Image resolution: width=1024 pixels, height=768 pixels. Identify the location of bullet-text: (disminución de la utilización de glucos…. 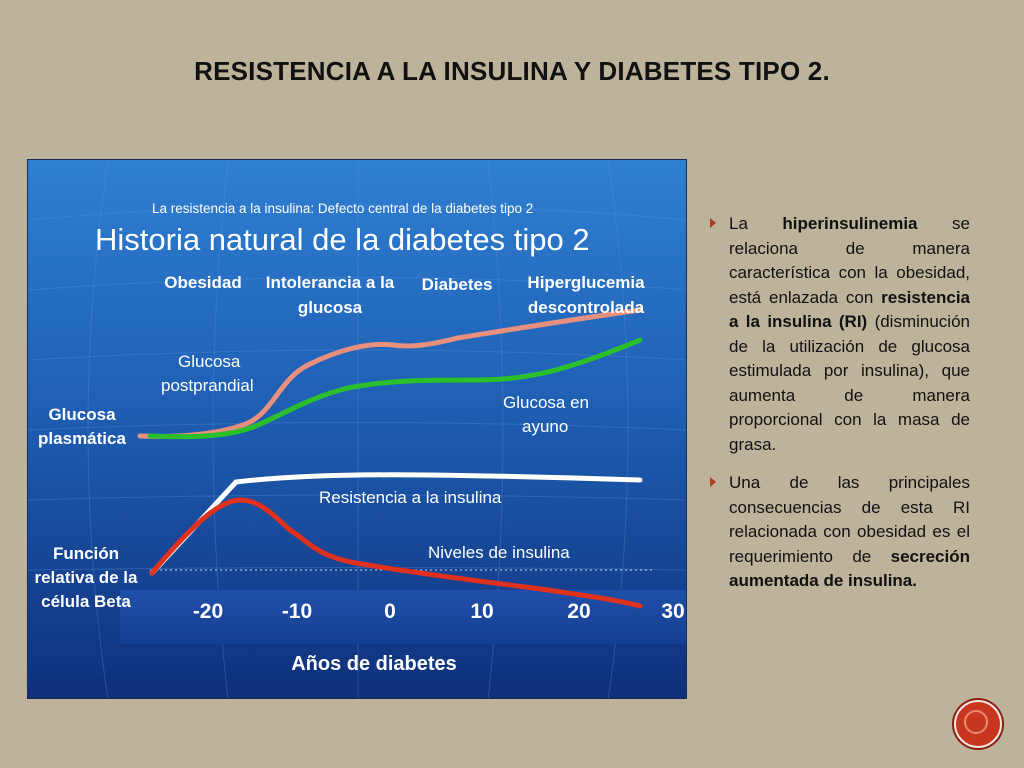
(849, 383).